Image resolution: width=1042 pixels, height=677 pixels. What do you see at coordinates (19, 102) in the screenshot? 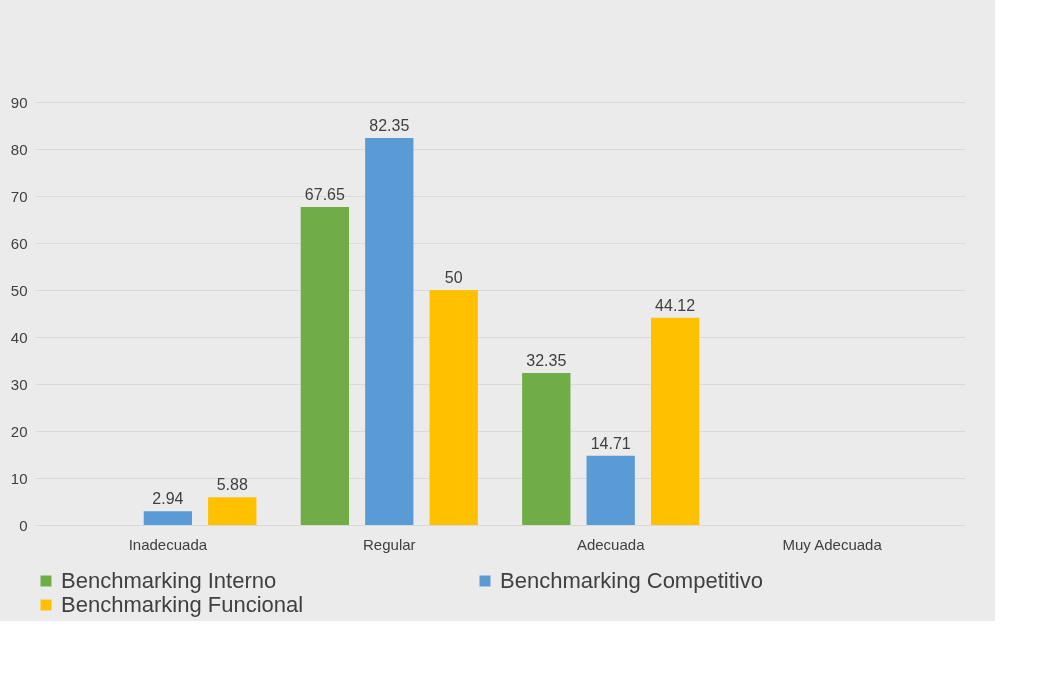
I see `y-tick-label: 90` at bounding box center [19, 102].